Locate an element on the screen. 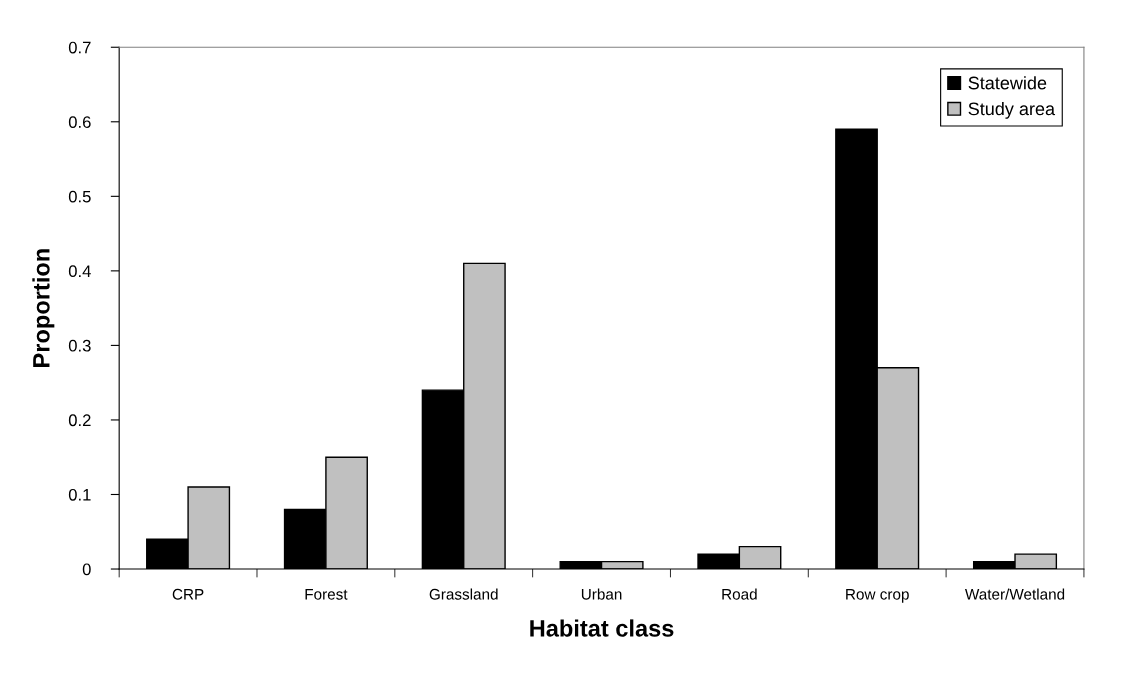 Image resolution: width=1135 pixels, height=675 pixels. x-axis-title: Habitat class is located at coordinates (602, 628).